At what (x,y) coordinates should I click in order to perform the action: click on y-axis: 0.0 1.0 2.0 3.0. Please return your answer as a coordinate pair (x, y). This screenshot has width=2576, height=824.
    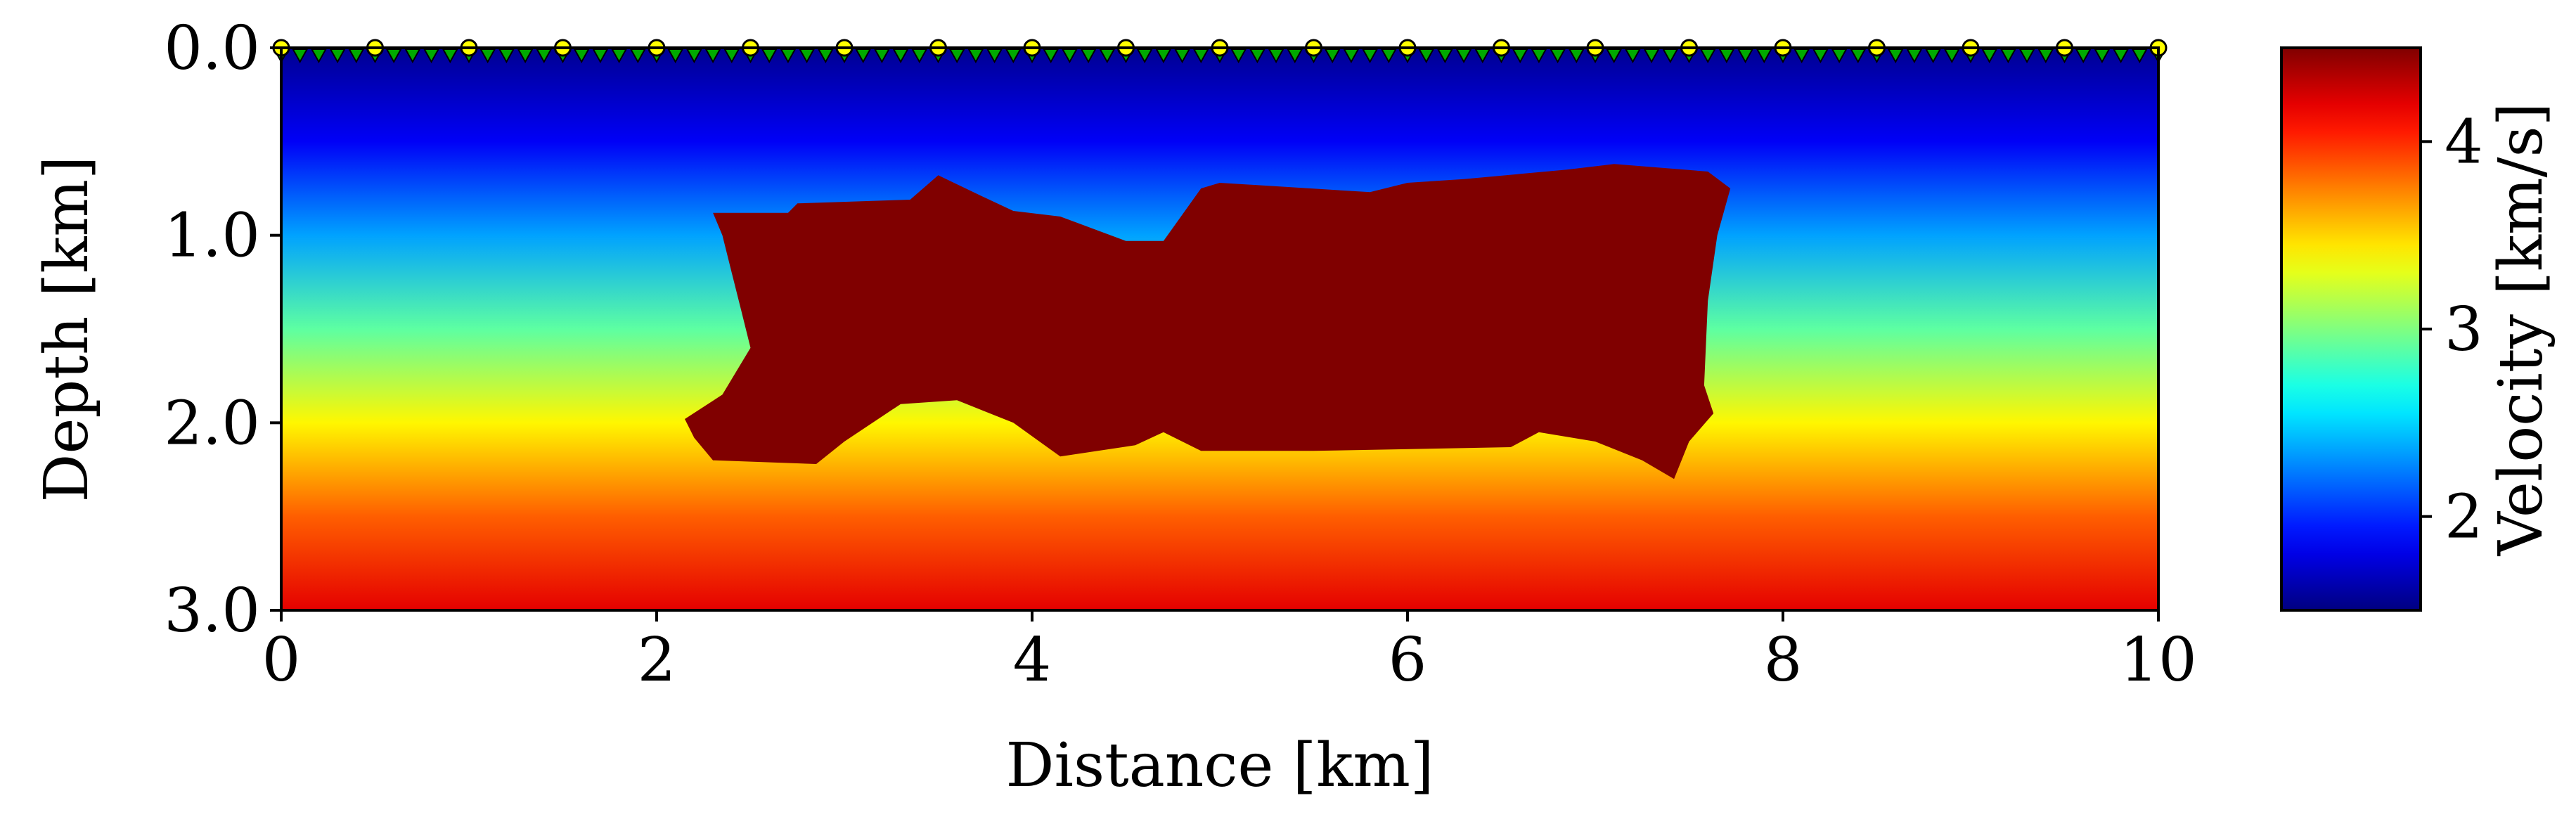
    Looking at the image, I should click on (222, 330).